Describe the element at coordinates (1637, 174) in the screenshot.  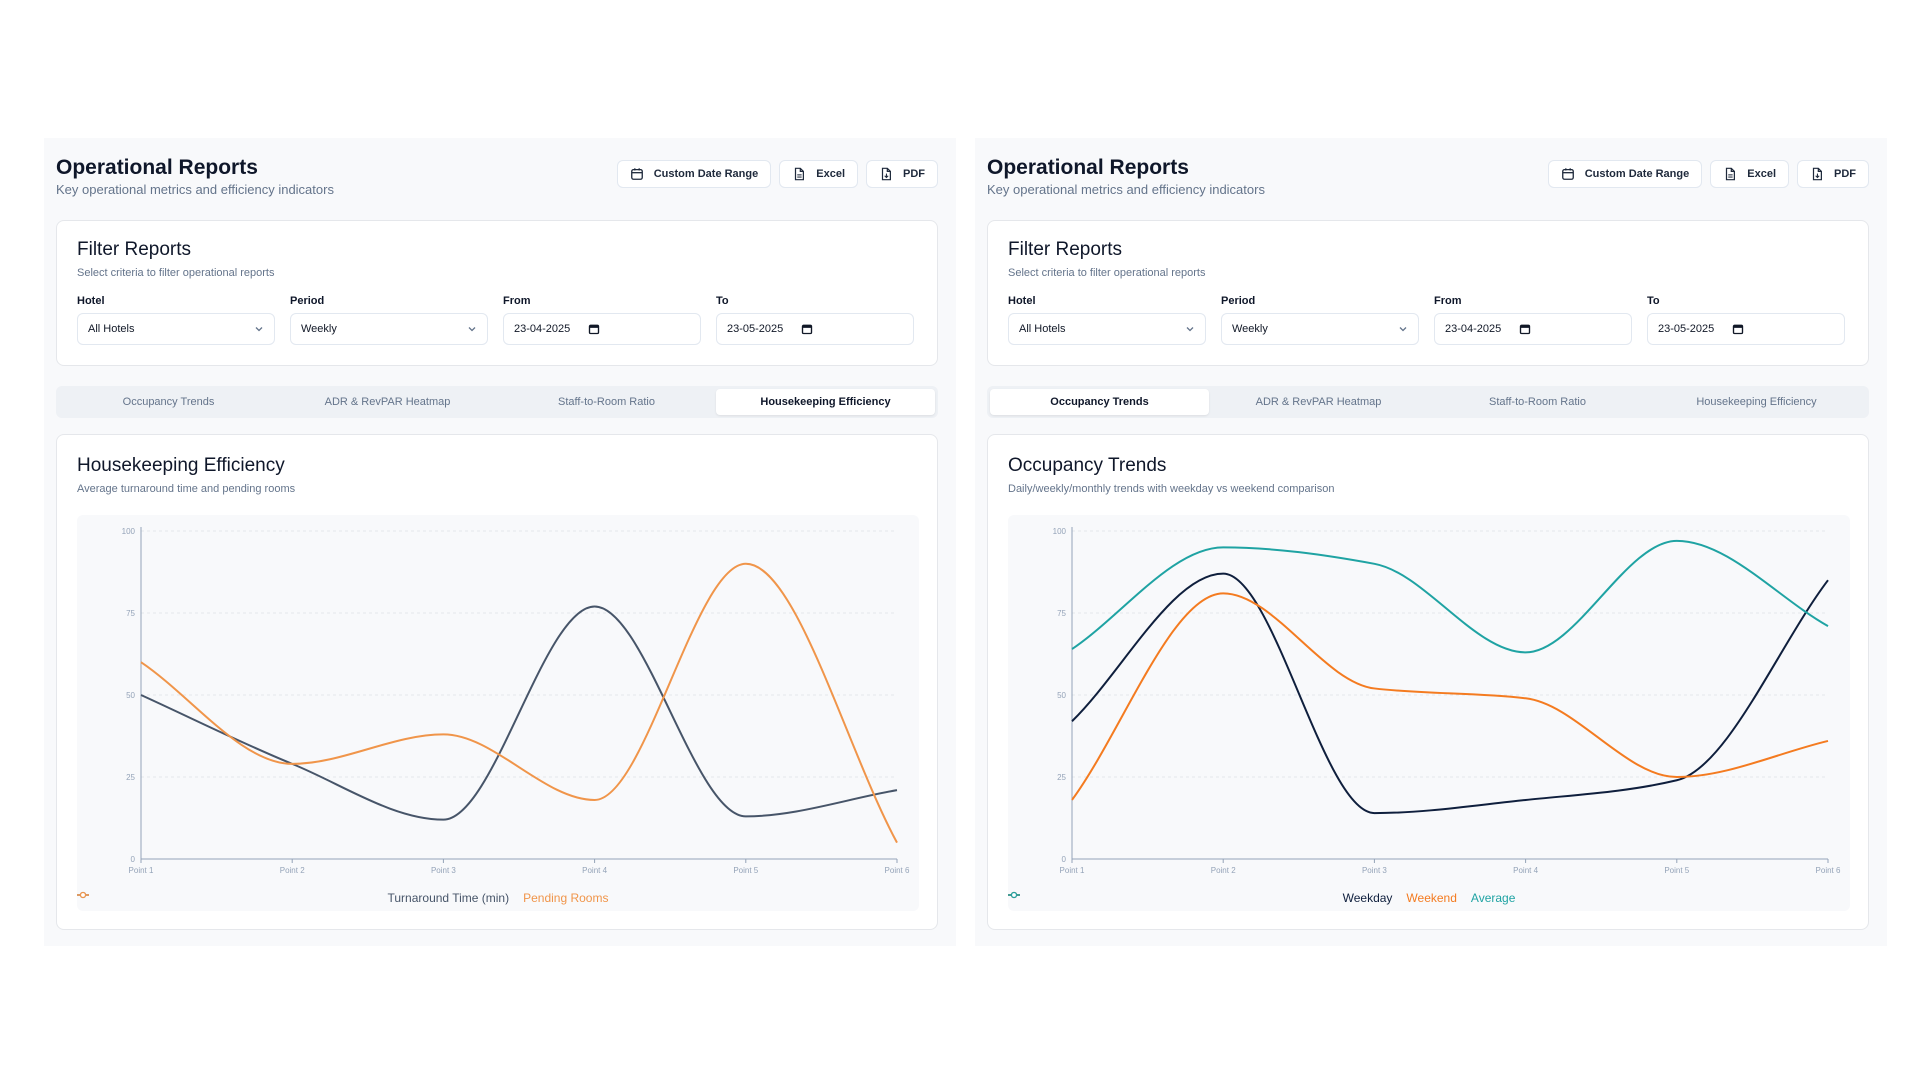
I see `custom-date-range-label: Custom Date Range` at that location.